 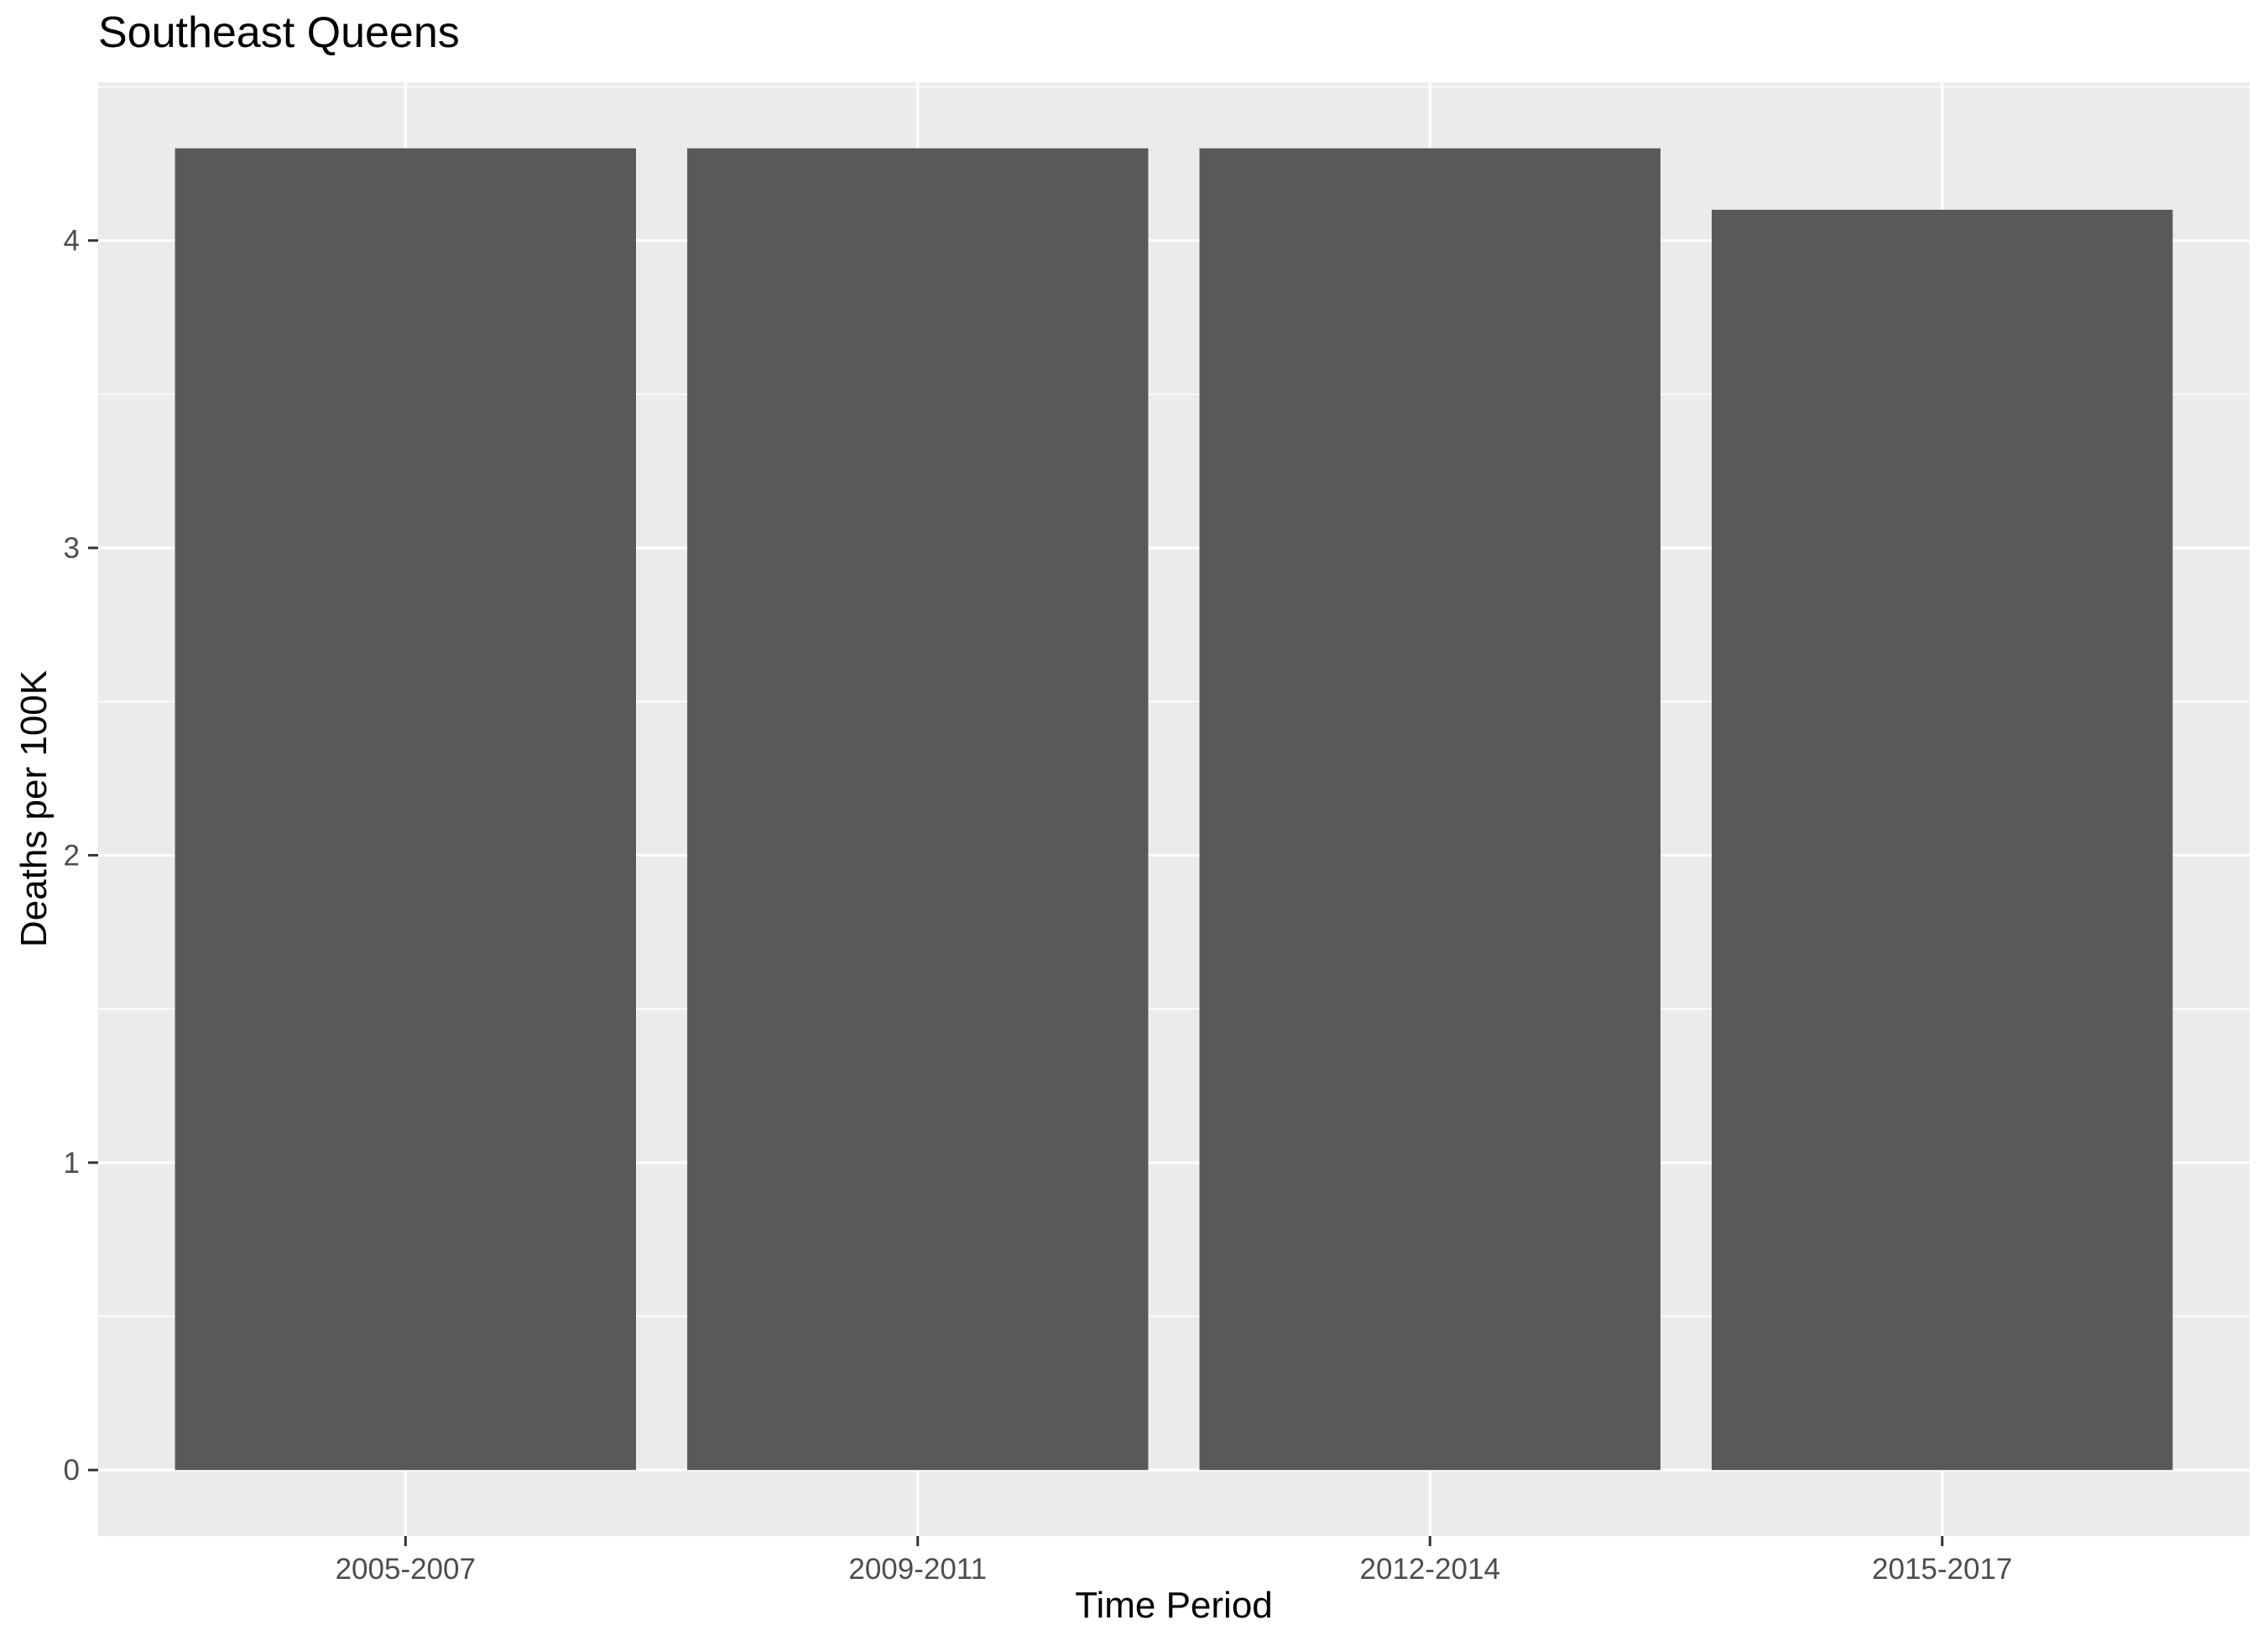 What do you see at coordinates (406, 1570) in the screenshot?
I see `x-tick-label: 2005-2007` at bounding box center [406, 1570].